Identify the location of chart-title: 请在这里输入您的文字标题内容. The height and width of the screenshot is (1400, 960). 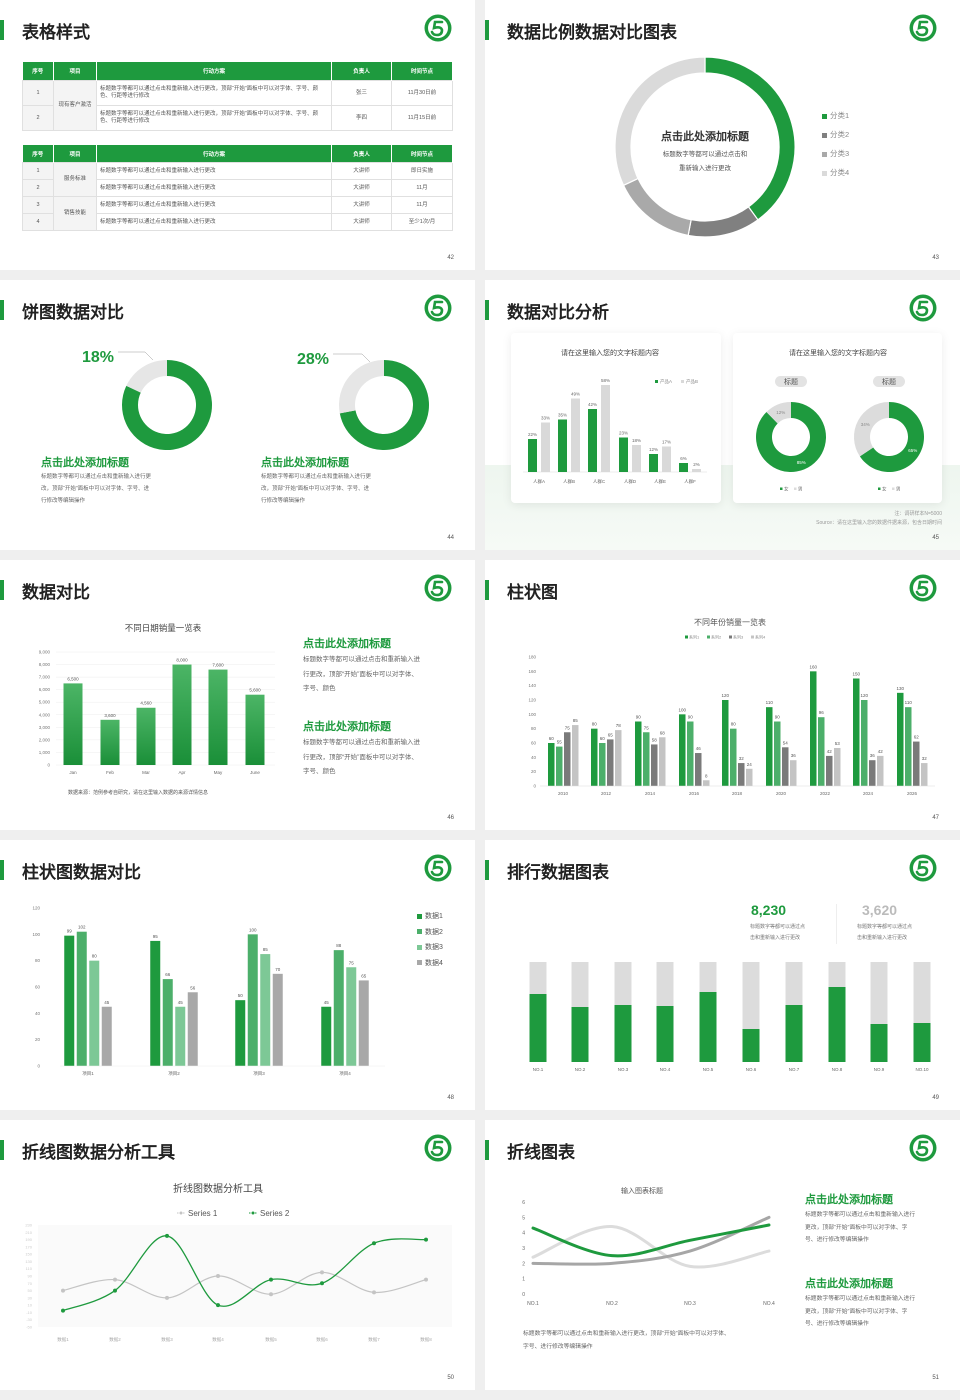
(838, 352).